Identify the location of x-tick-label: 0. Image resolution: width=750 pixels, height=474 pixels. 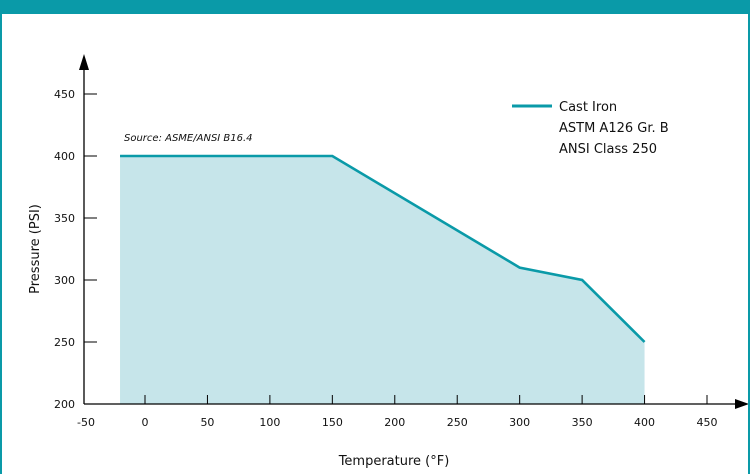
(145, 422).